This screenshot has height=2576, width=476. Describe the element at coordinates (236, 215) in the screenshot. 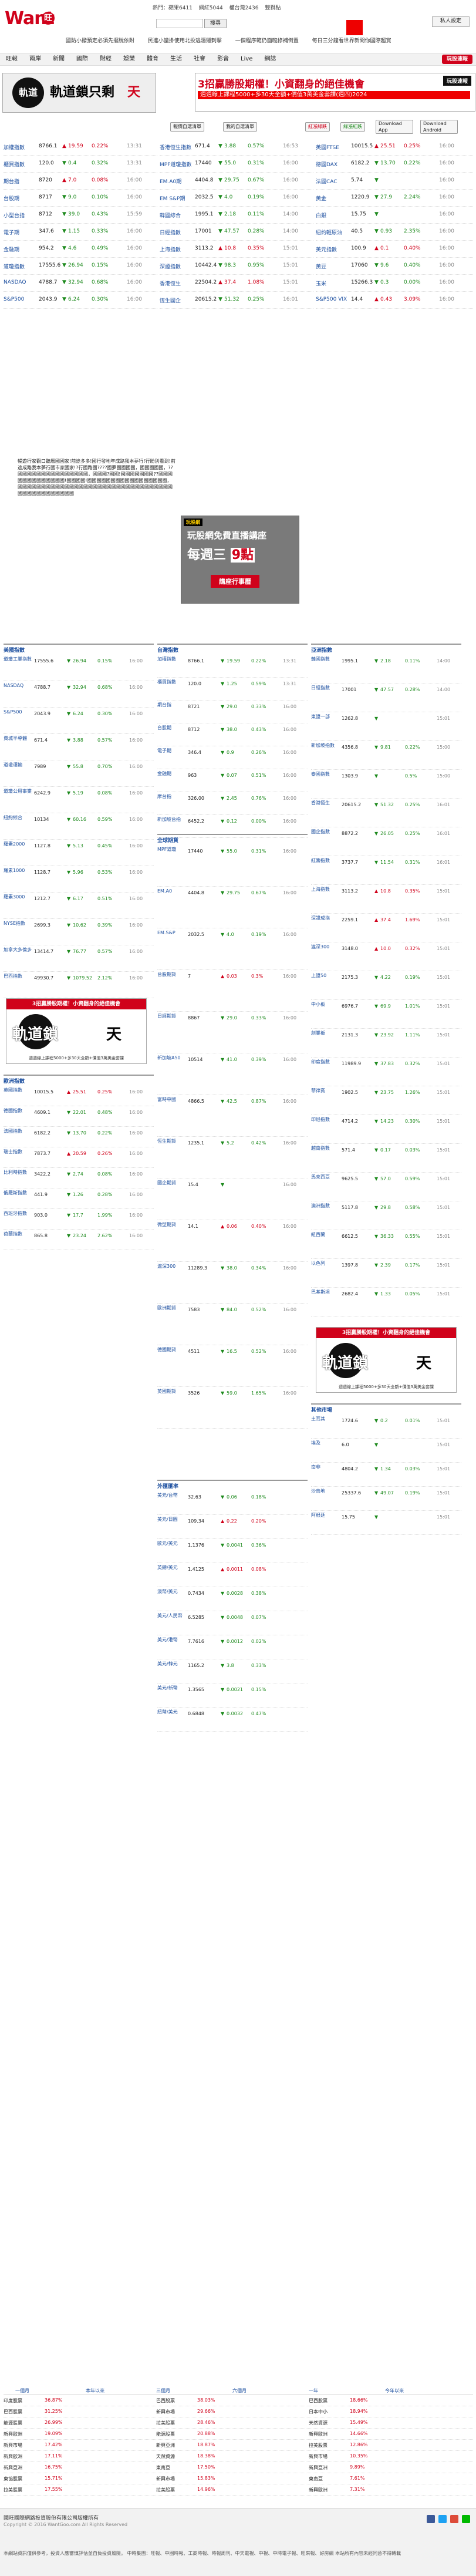

I see `quote-row: 韓國綜合 1995.1 2.18 0.11% 14:00 ▼` at that location.